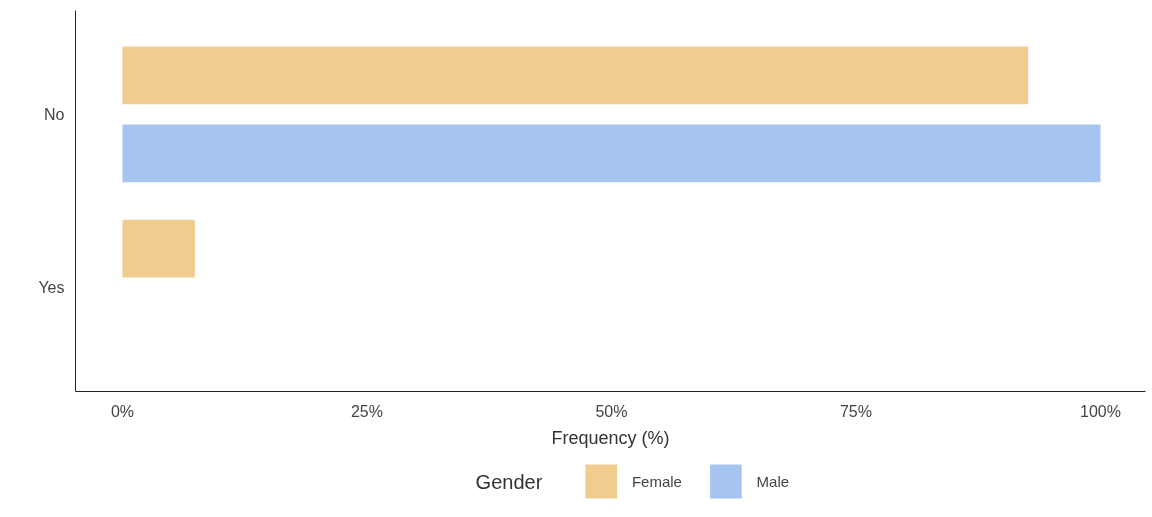  Describe the element at coordinates (51, 288) in the screenshot. I see `y-tick-label: Yes` at that location.